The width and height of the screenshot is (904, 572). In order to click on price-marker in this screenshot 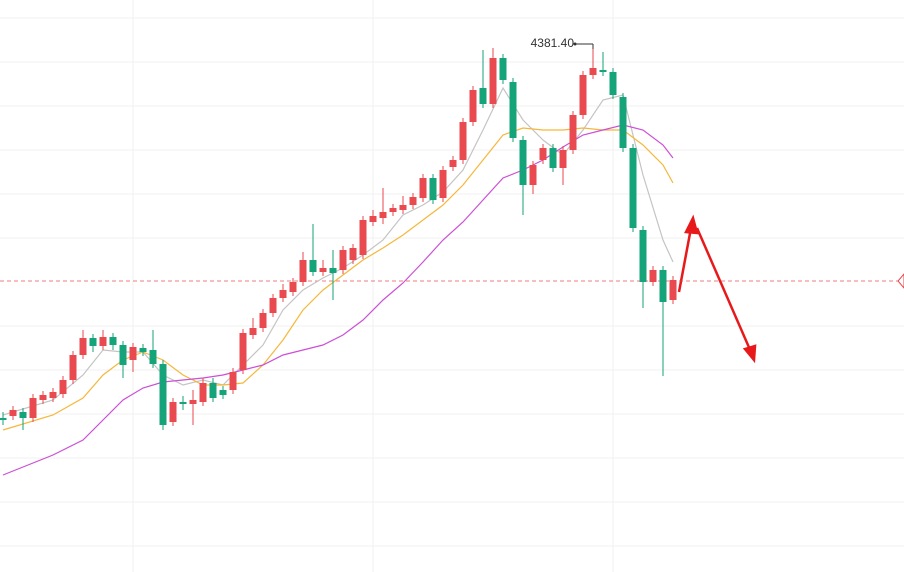, I will do `click(900, 281)`.